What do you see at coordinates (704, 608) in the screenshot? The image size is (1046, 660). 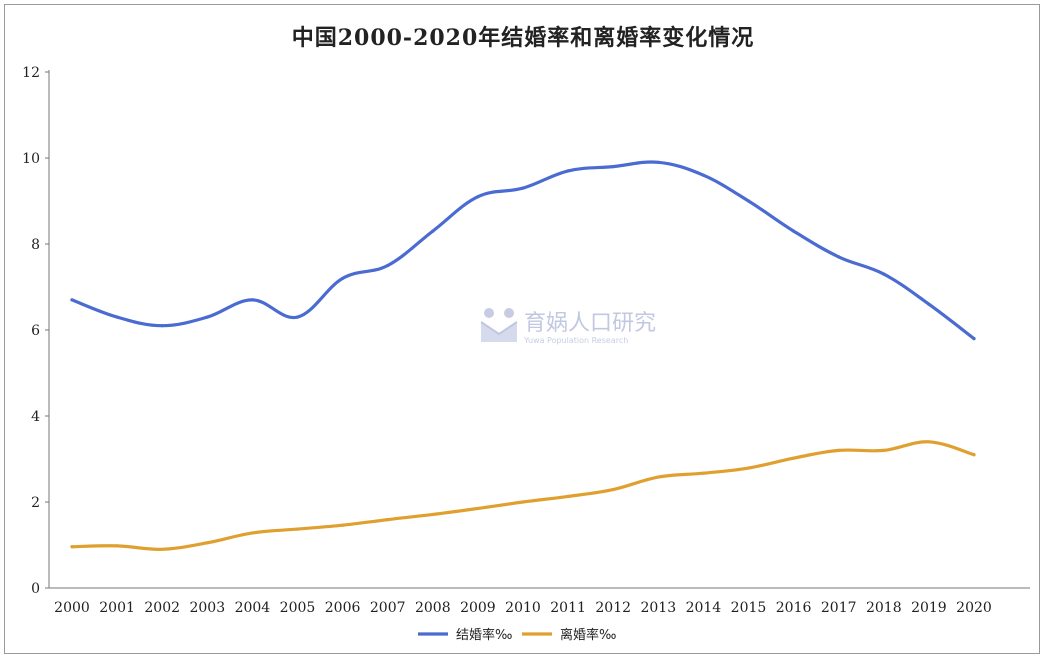 I see `x-tick-label: 2014` at bounding box center [704, 608].